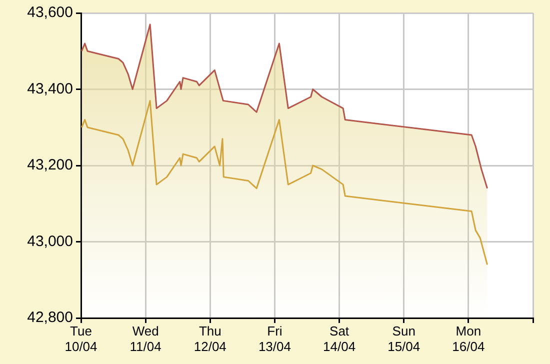  What do you see at coordinates (210, 338) in the screenshot?
I see `x-tick-label: Thu 12/04` at bounding box center [210, 338].